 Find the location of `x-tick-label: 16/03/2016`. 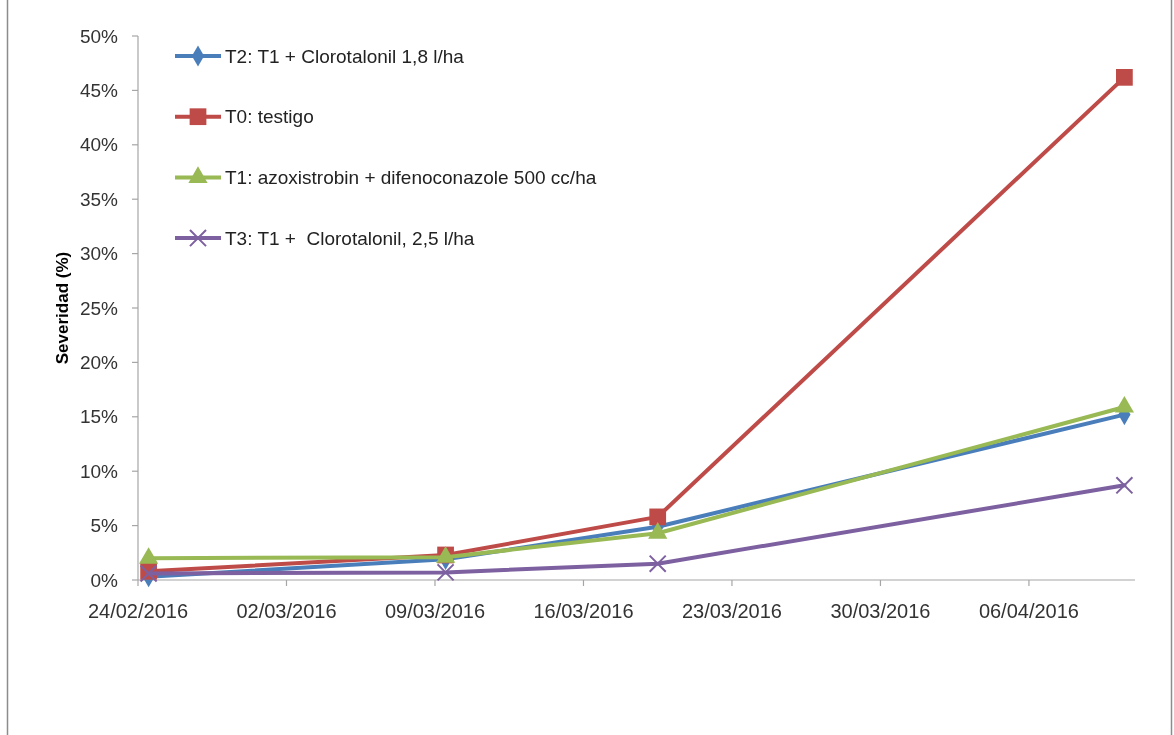

x-tick-label: 16/03/2016 is located at coordinates (583, 611).